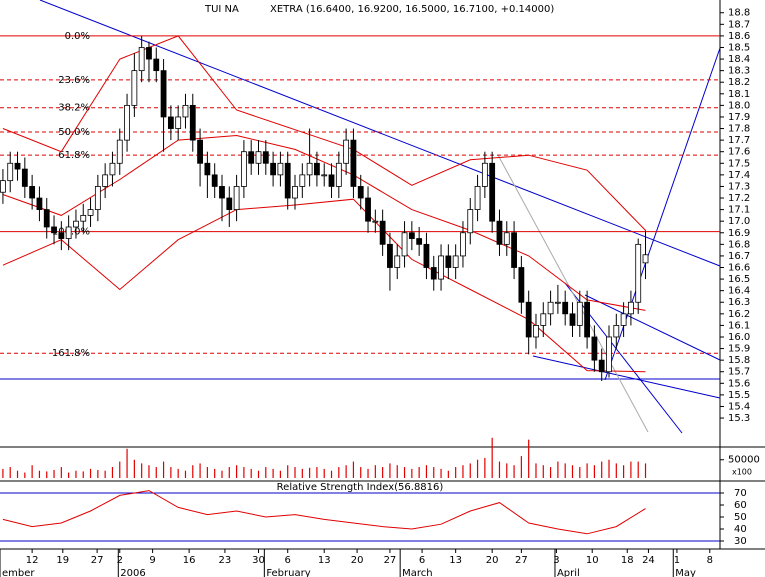  Describe the element at coordinates (739, 24) in the screenshot. I see `y-tick-label: 18.7` at that location.